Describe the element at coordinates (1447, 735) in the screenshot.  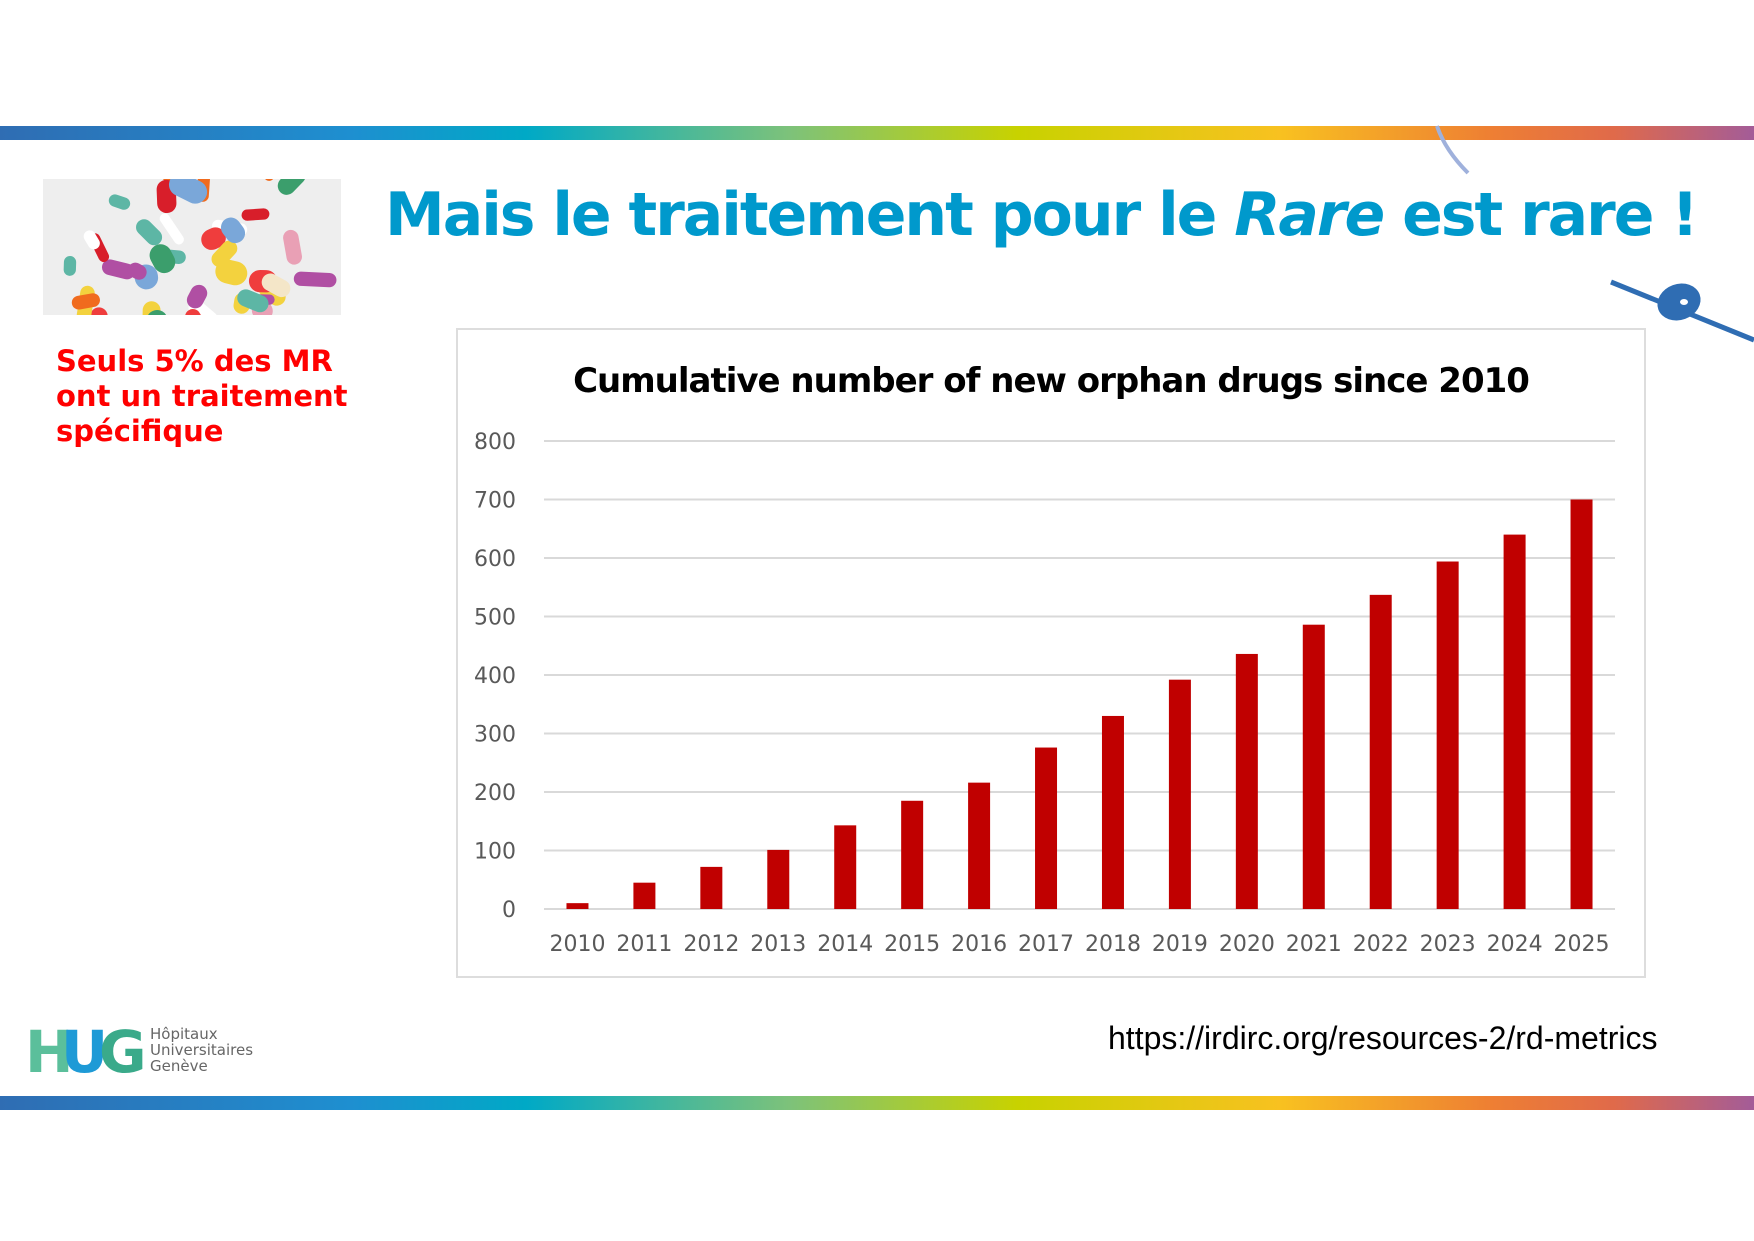
I see `bar-2023` at that location.